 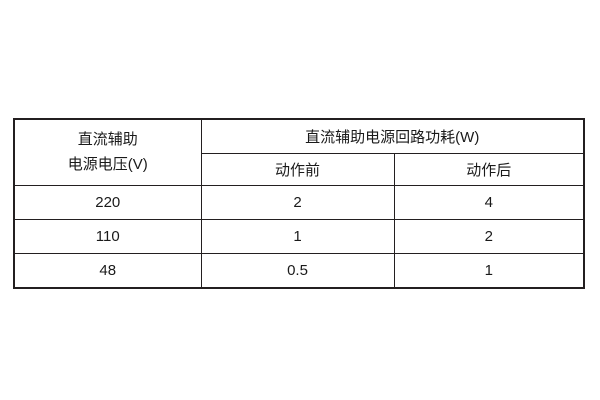 I want to click on cell-power-before: 1, so click(x=297, y=236).